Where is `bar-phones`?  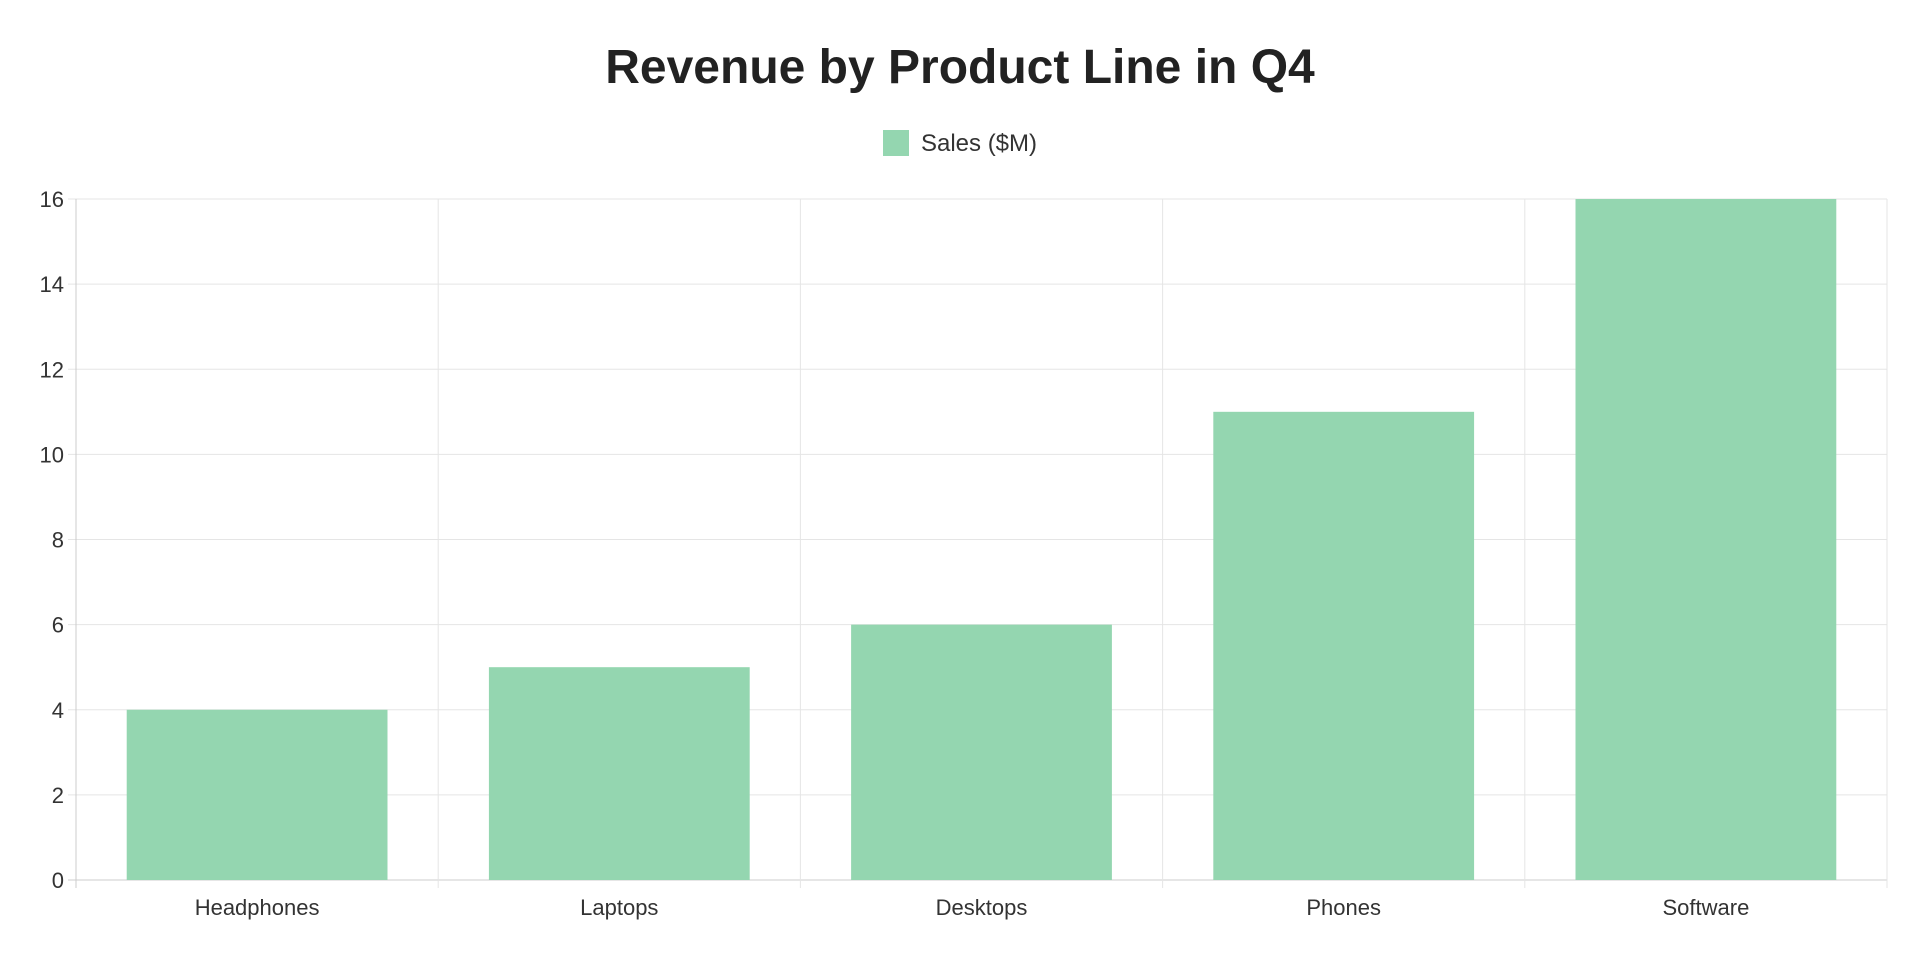 bar-phones is located at coordinates (1344, 645).